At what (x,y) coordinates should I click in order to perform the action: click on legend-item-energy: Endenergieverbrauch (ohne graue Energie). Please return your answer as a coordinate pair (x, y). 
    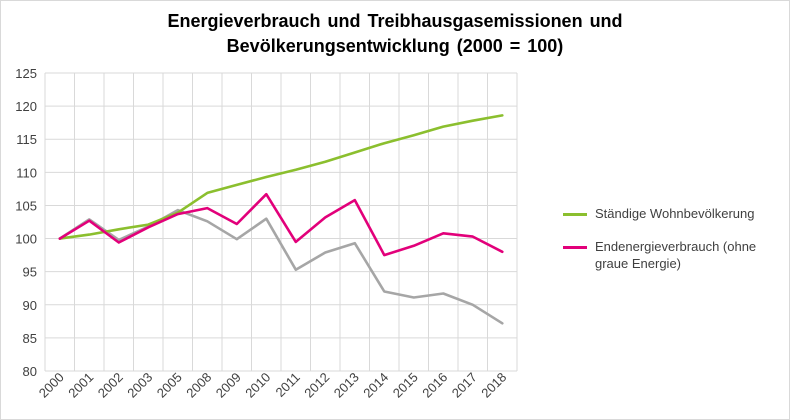
    Looking at the image, I should click on (673, 255).